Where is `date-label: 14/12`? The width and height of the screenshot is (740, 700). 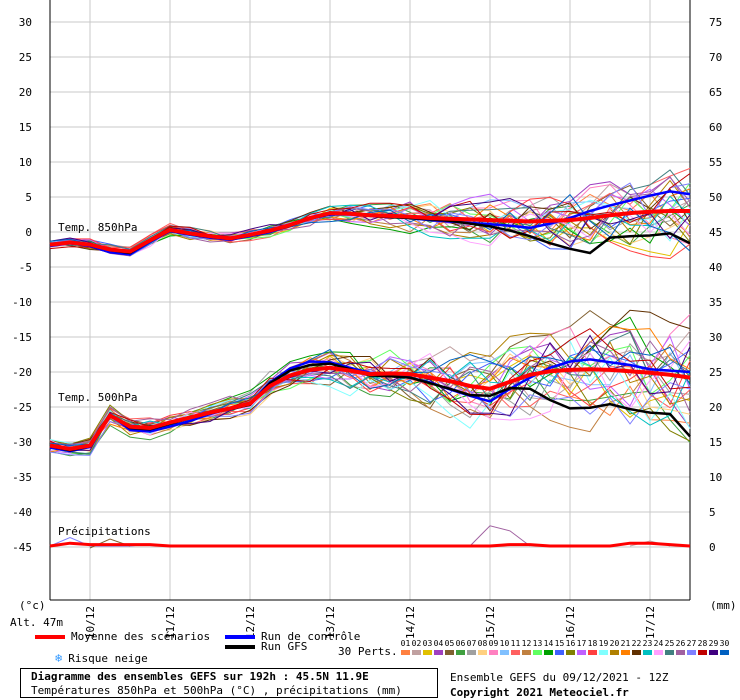
date-label: 14/12 is located at coordinates (410, 622).